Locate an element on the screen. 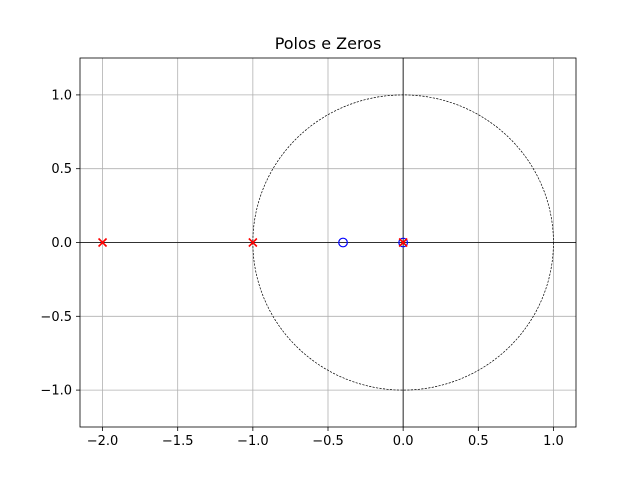 The height and width of the screenshot is (480, 640). markers is located at coordinates (253, 242).